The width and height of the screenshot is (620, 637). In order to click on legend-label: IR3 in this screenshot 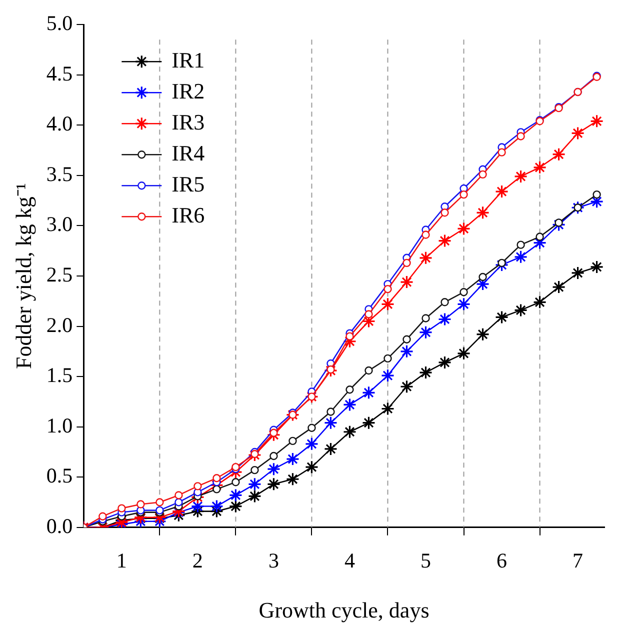, I will do `click(188, 121)`.